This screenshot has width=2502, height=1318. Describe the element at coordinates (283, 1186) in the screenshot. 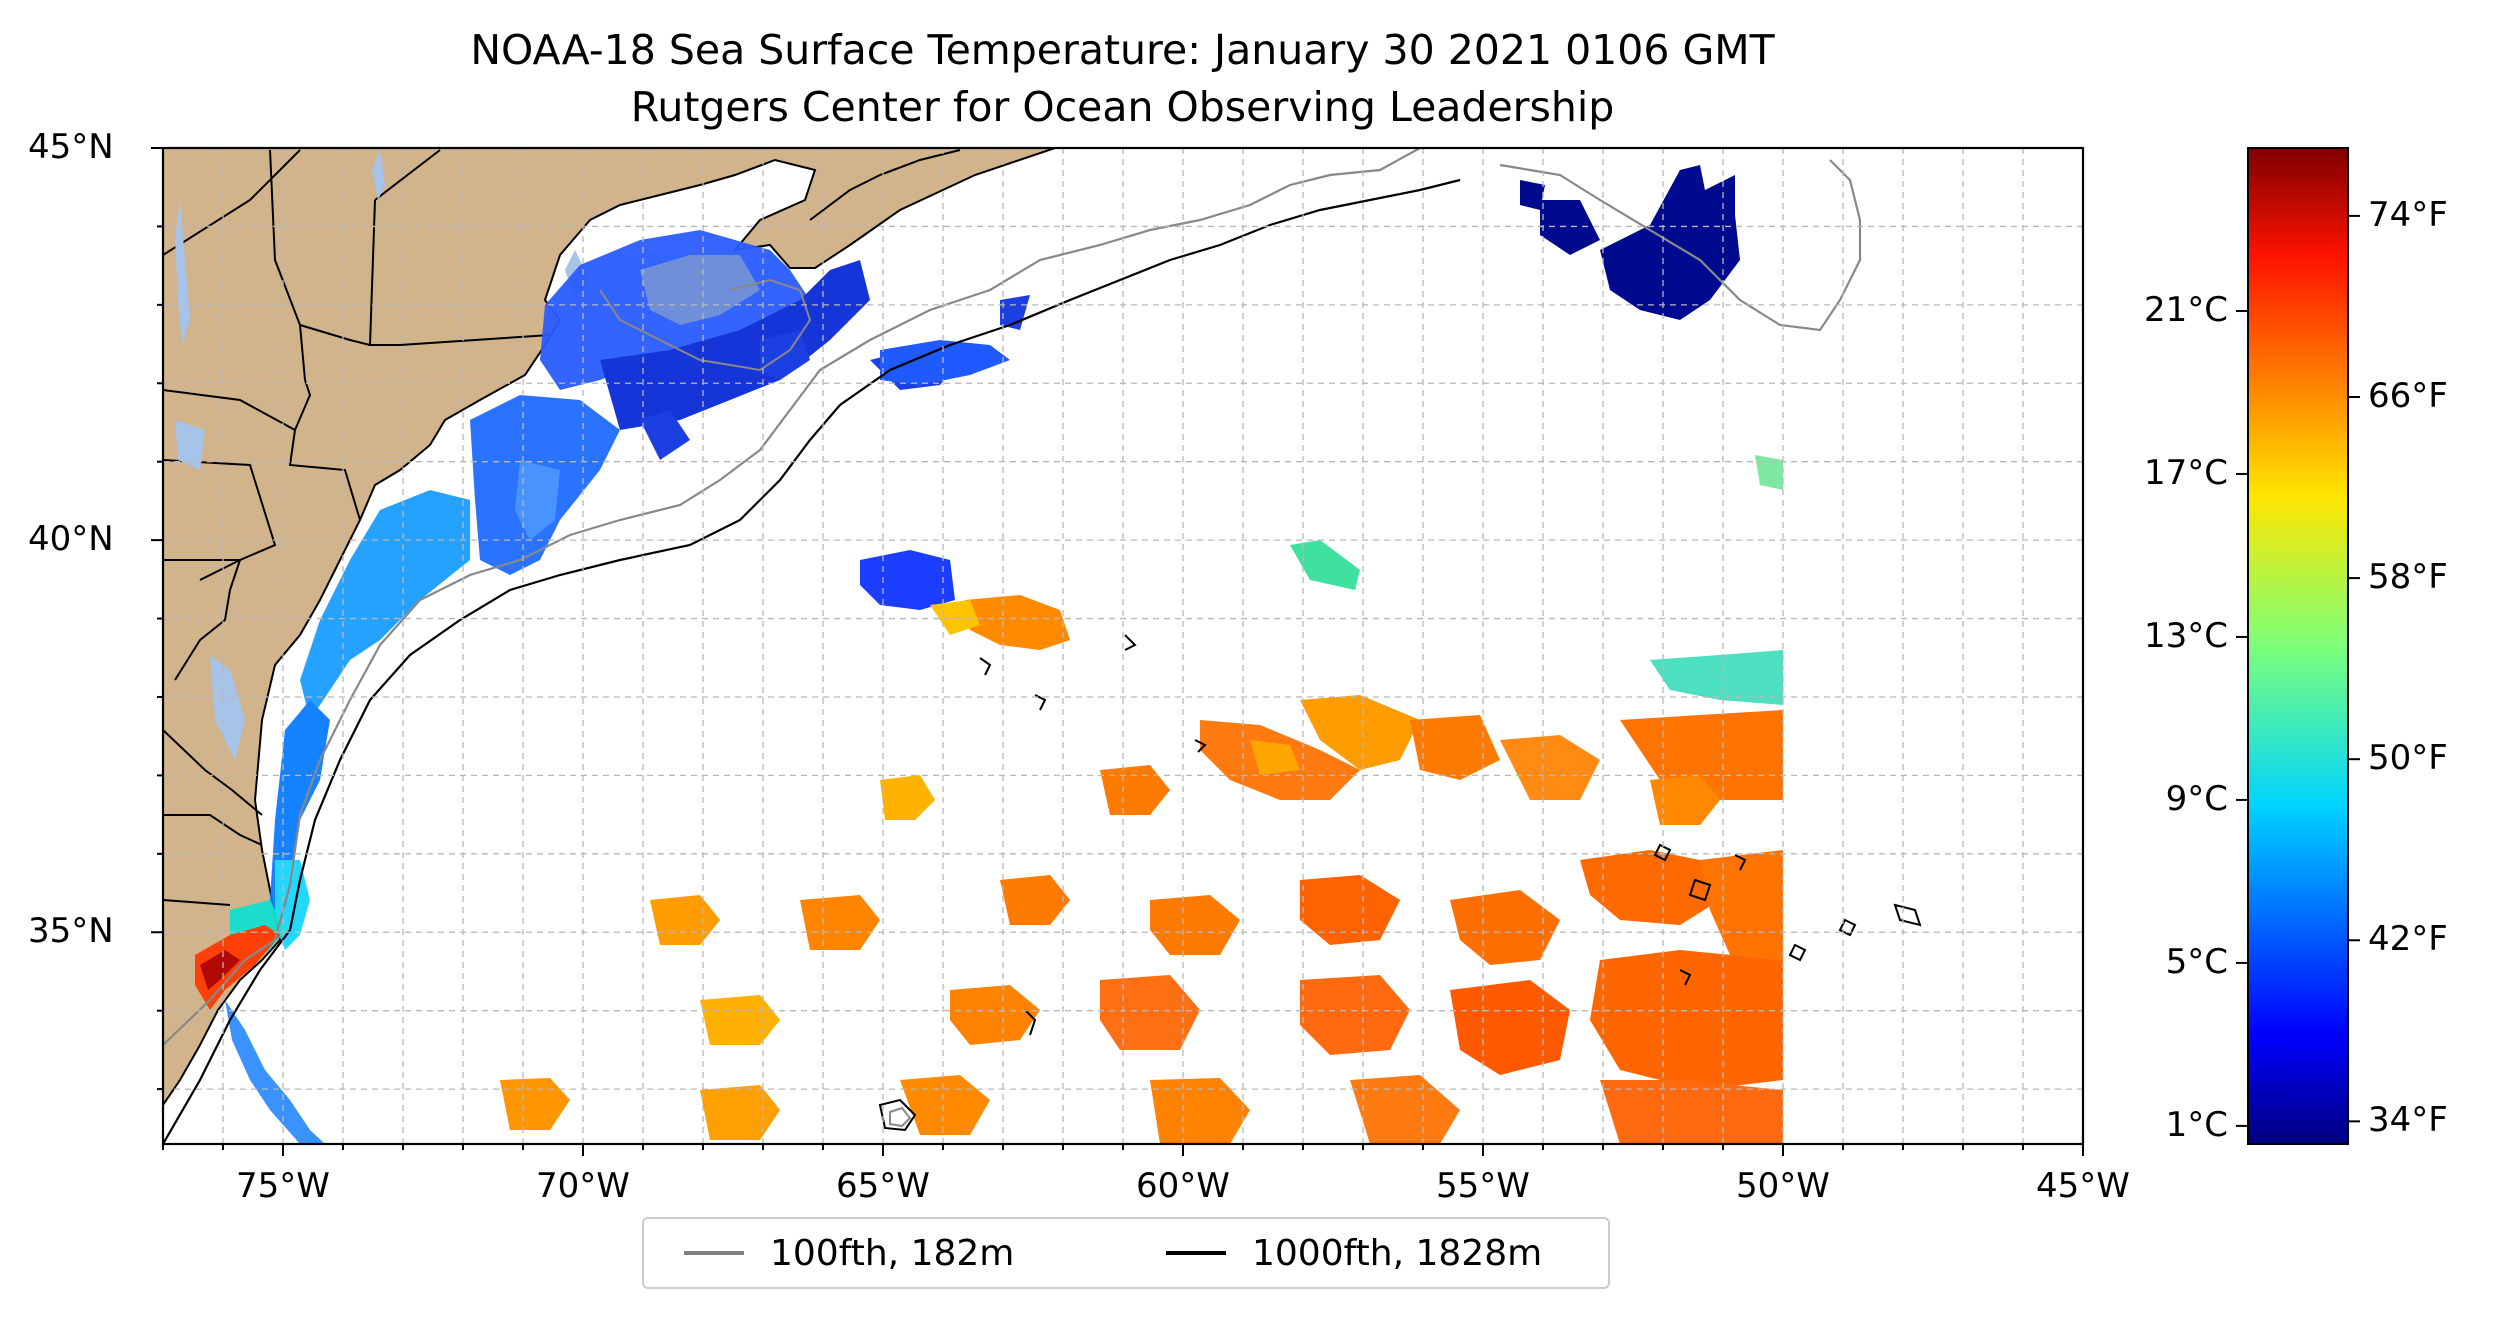

I see `lon-tick-label: 75°W` at that location.